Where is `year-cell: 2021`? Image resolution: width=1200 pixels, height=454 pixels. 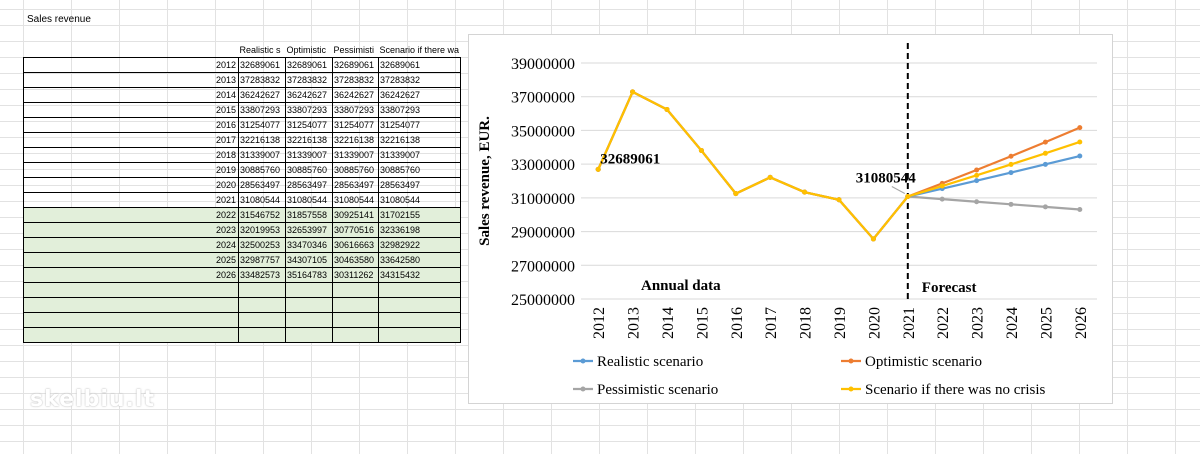
year-cell: 2021 is located at coordinates (131, 200).